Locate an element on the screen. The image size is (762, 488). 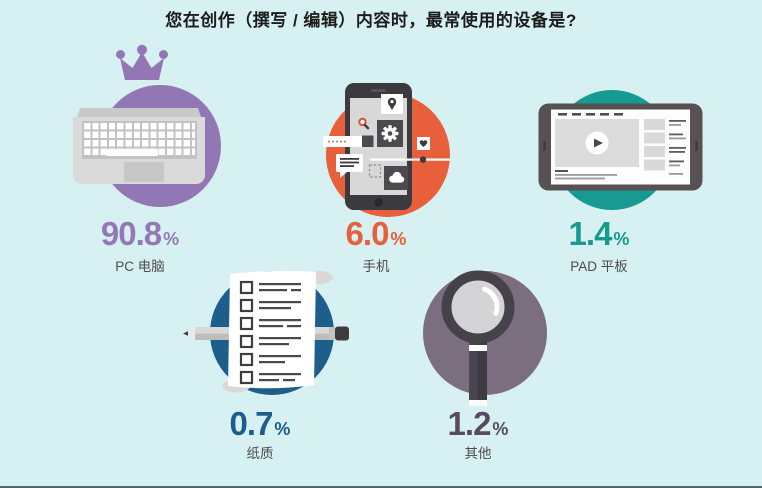
device-label-paper: 纸质 is located at coordinates (260, 453).